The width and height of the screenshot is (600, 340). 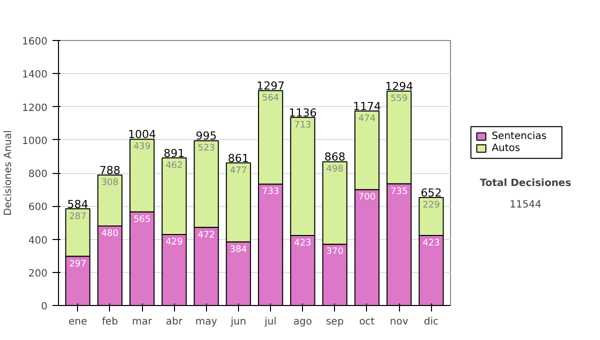 What do you see at coordinates (335, 169) in the screenshot?
I see `data-label: 498` at bounding box center [335, 169].